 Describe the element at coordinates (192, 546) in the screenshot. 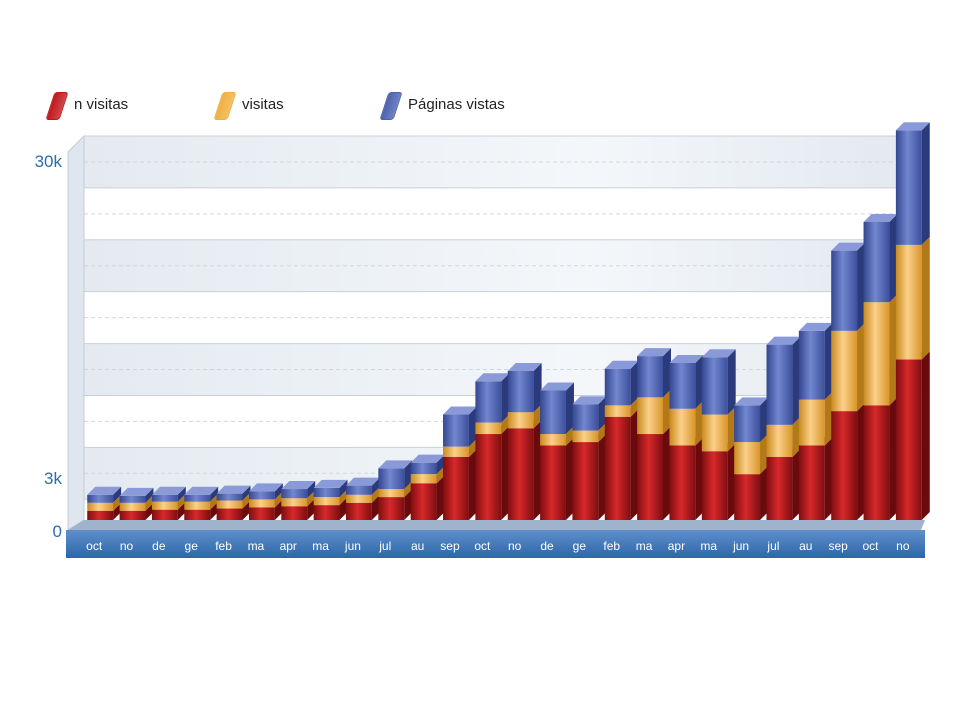

I see `x-tick-label: ge` at that location.